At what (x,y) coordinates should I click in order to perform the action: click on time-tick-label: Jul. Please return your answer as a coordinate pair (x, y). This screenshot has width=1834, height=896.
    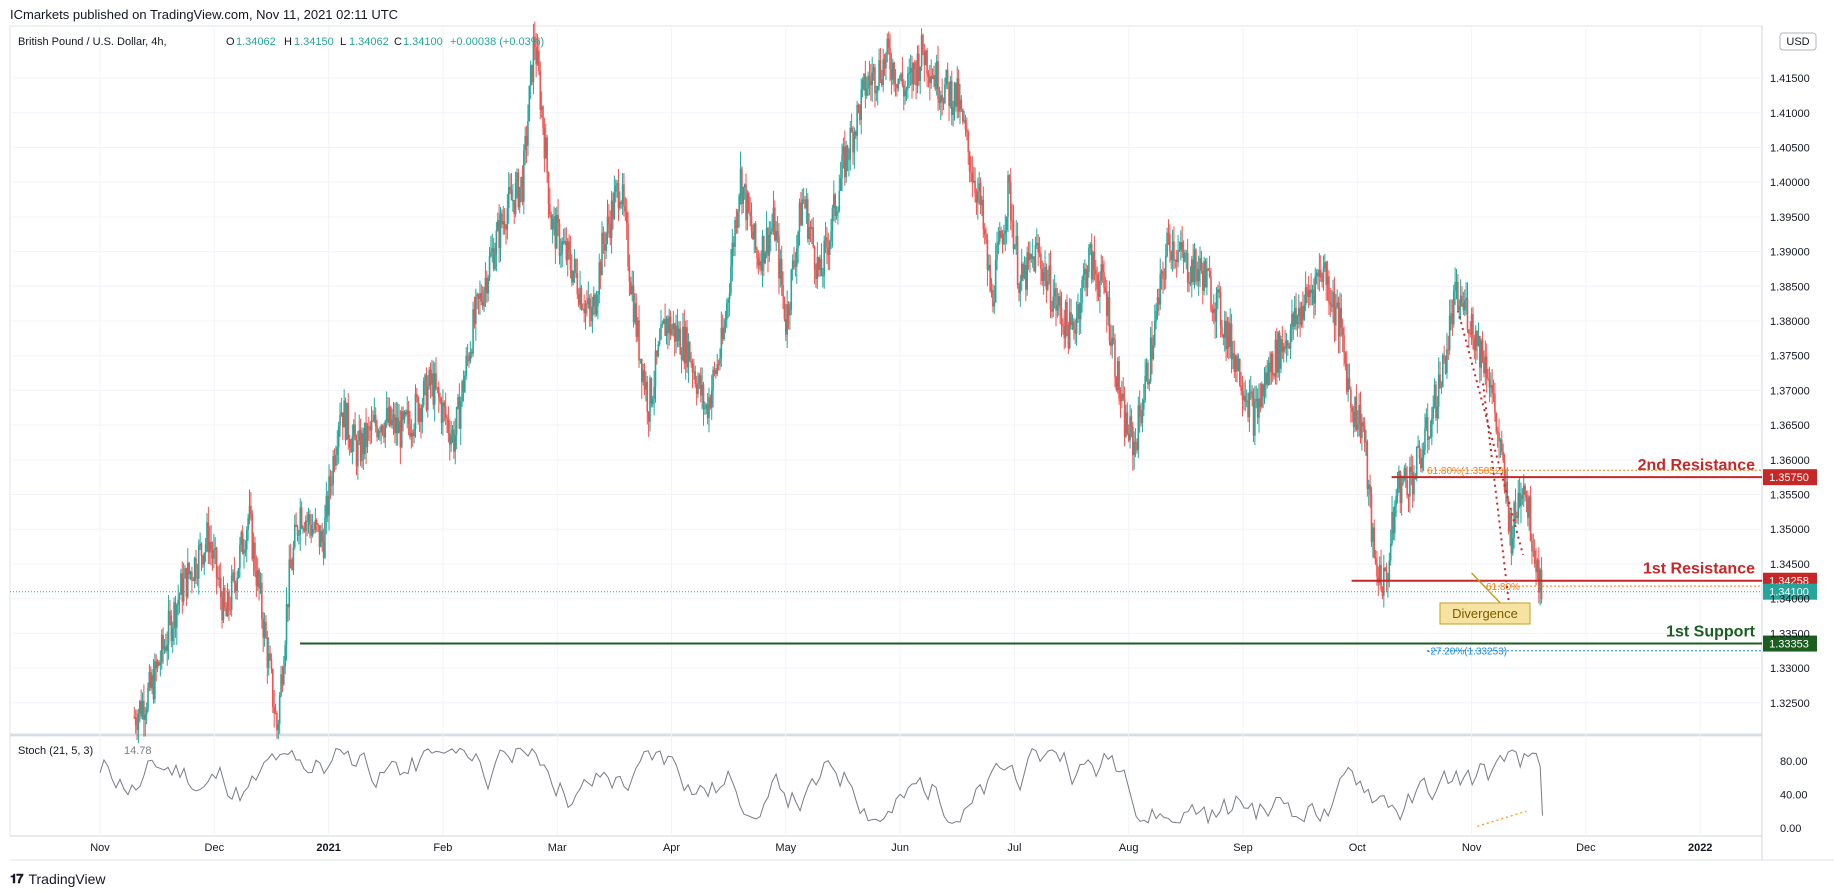
    Looking at the image, I should click on (1014, 848).